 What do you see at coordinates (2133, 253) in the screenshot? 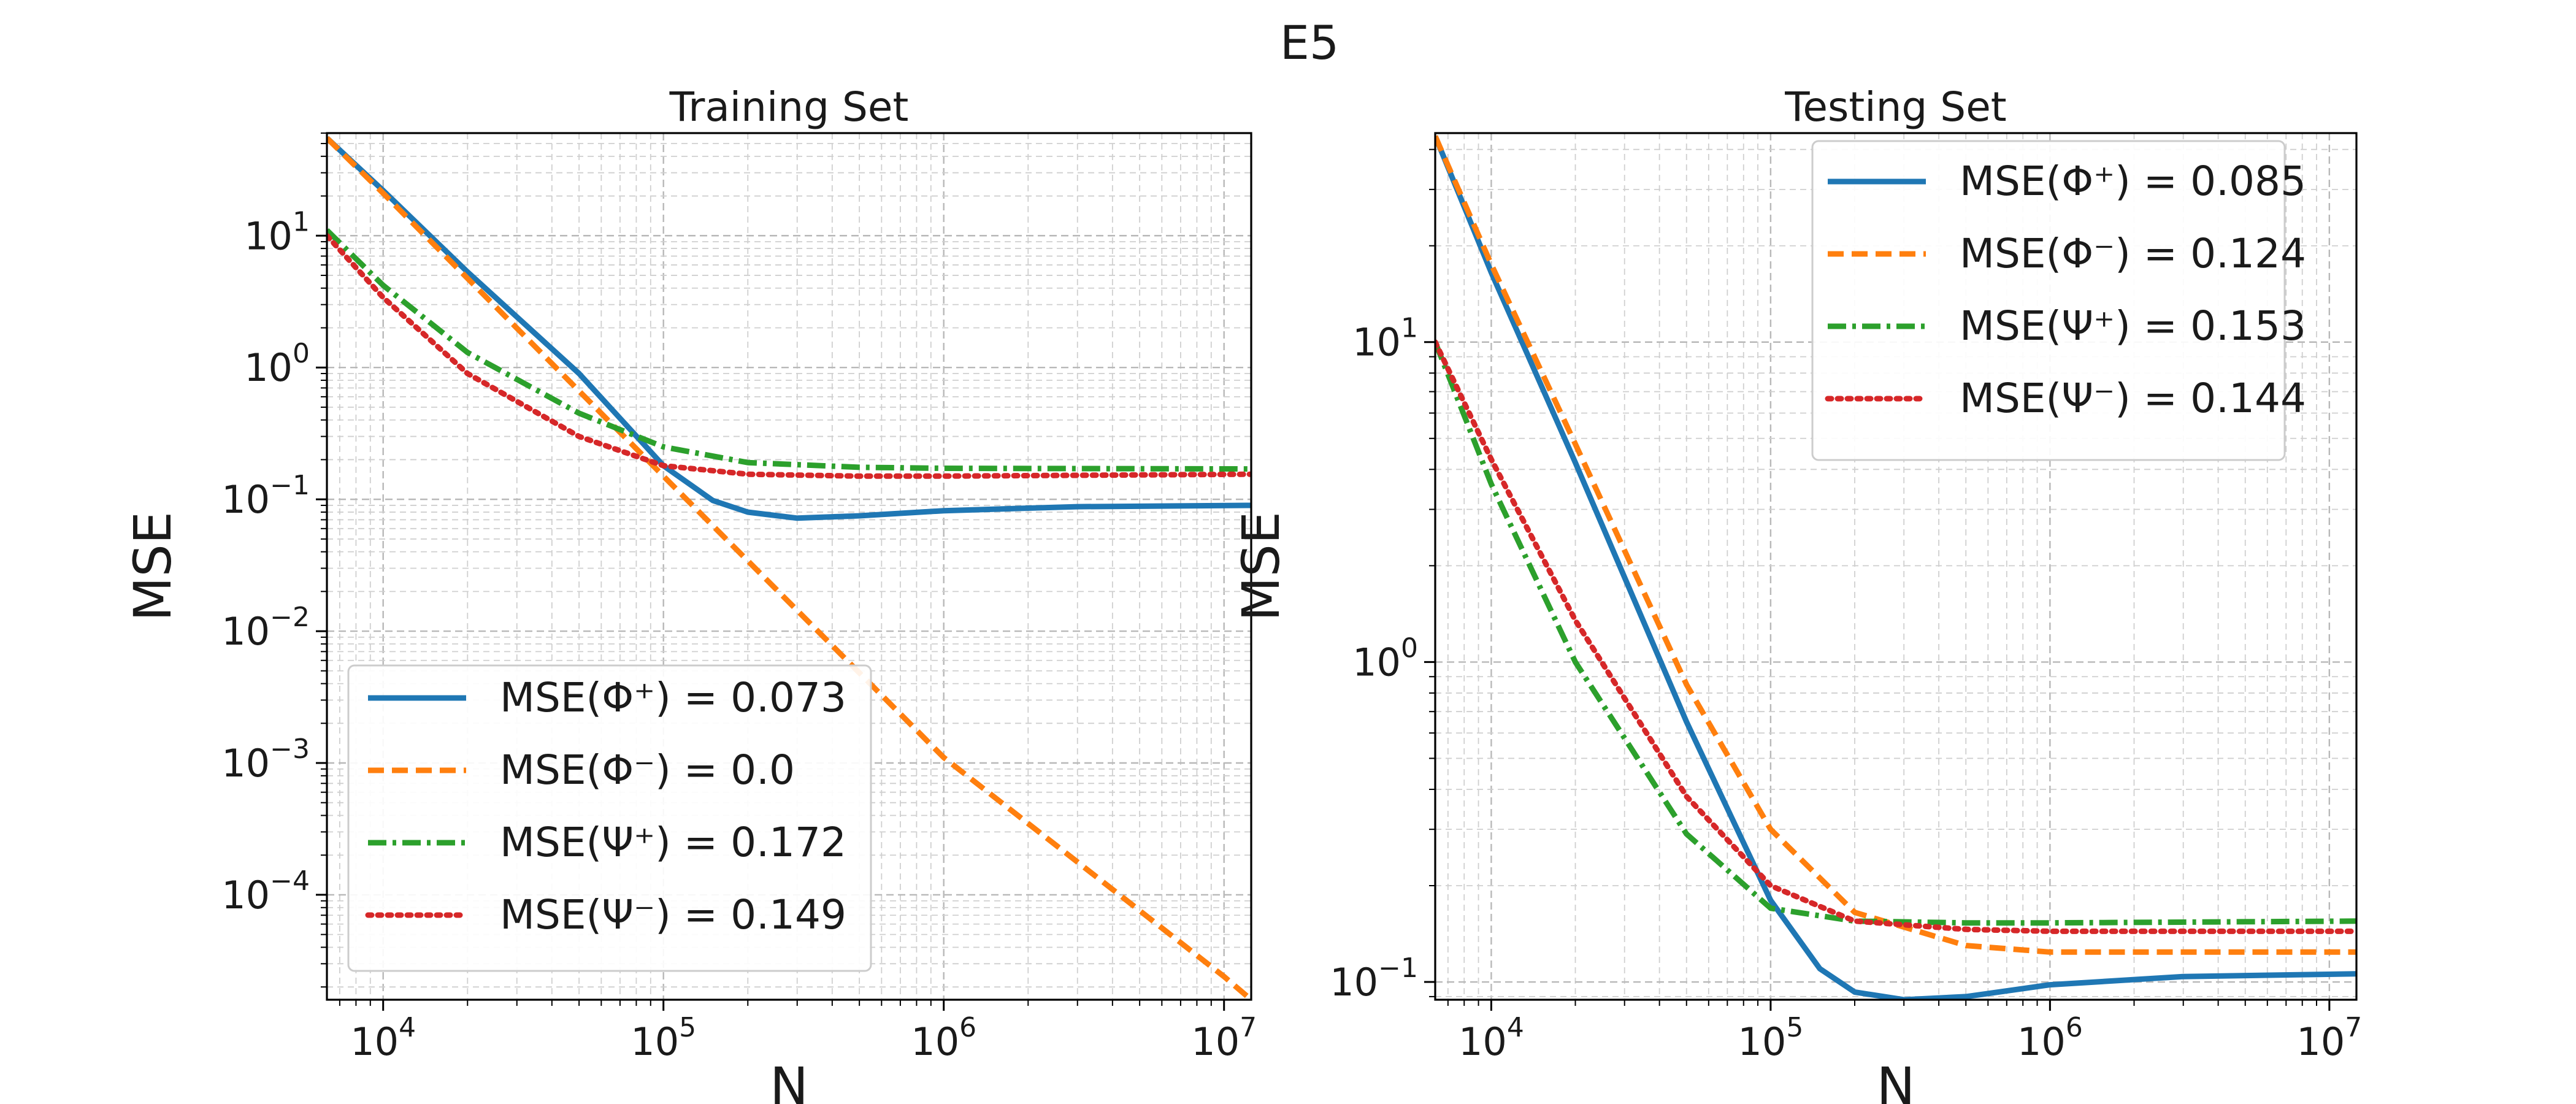
I see `legend-entry: MSE(Φ⁻) = 0.124` at bounding box center [2133, 253].